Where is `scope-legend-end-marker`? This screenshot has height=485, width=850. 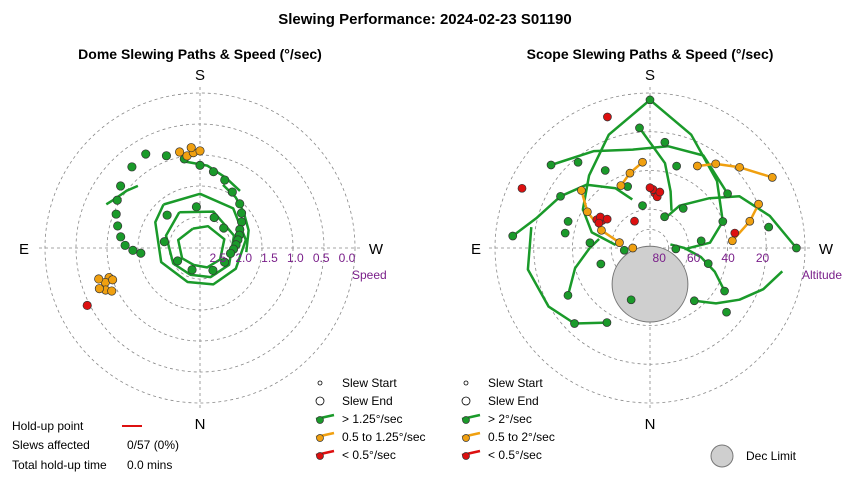
scope-legend-end-marker is located at coordinates (466, 401).